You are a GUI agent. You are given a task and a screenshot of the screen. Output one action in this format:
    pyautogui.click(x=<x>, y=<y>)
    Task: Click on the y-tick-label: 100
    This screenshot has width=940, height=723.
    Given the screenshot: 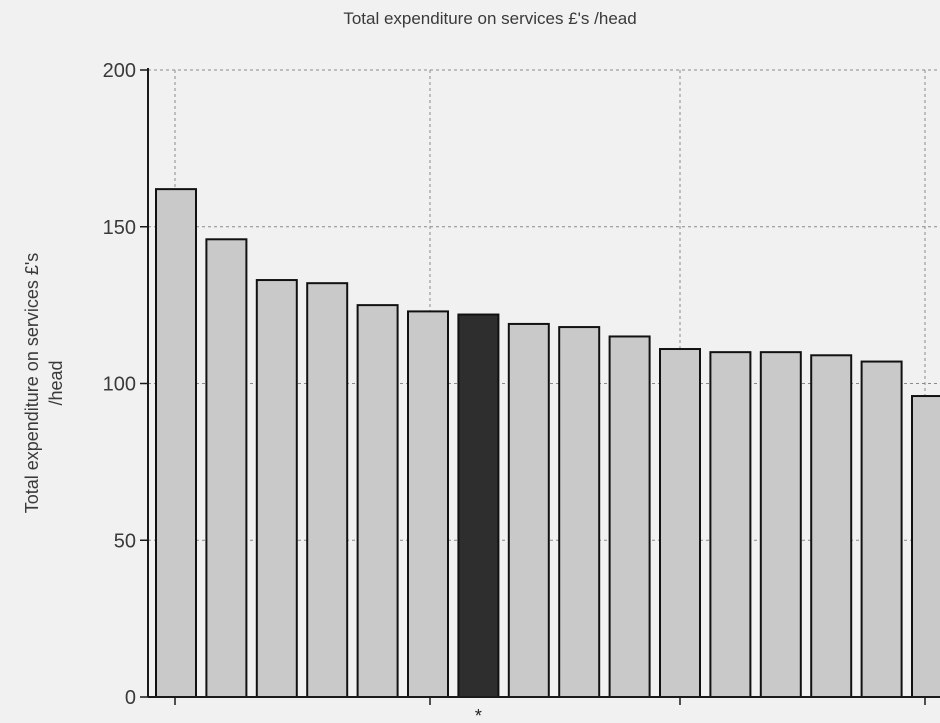 What is the action you would take?
    pyautogui.click(x=119, y=385)
    